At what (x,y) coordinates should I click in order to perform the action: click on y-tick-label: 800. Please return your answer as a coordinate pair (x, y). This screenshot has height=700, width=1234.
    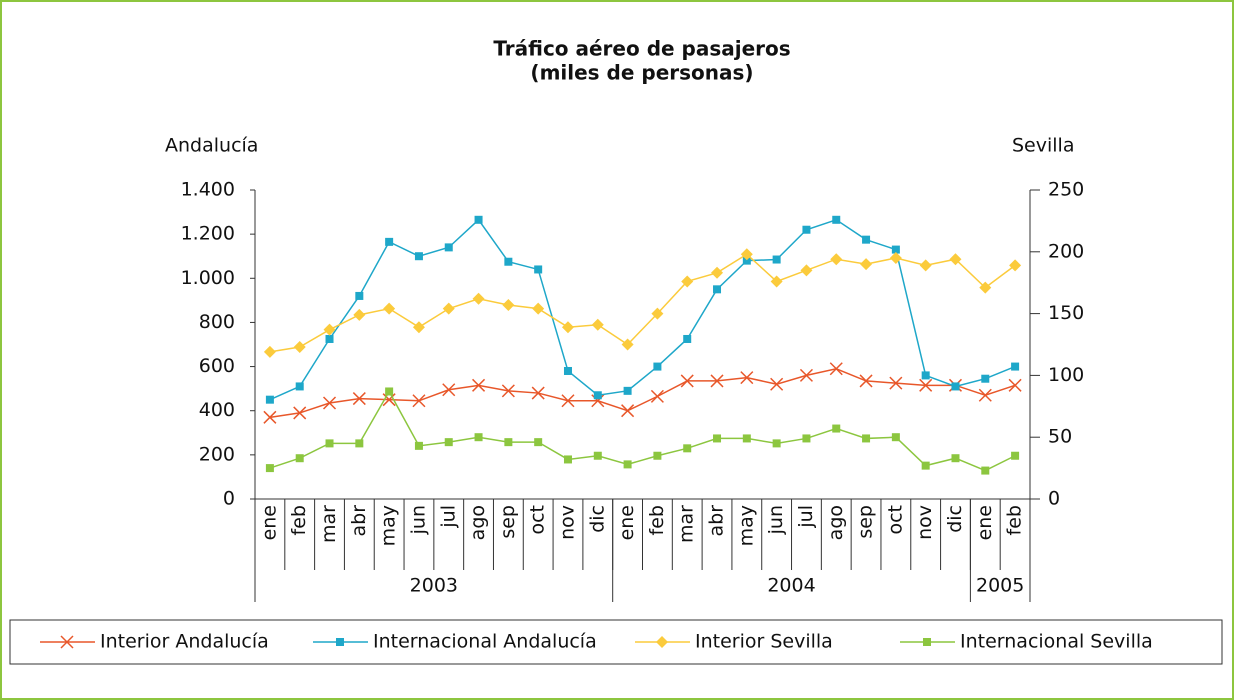
    Looking at the image, I should click on (217, 322).